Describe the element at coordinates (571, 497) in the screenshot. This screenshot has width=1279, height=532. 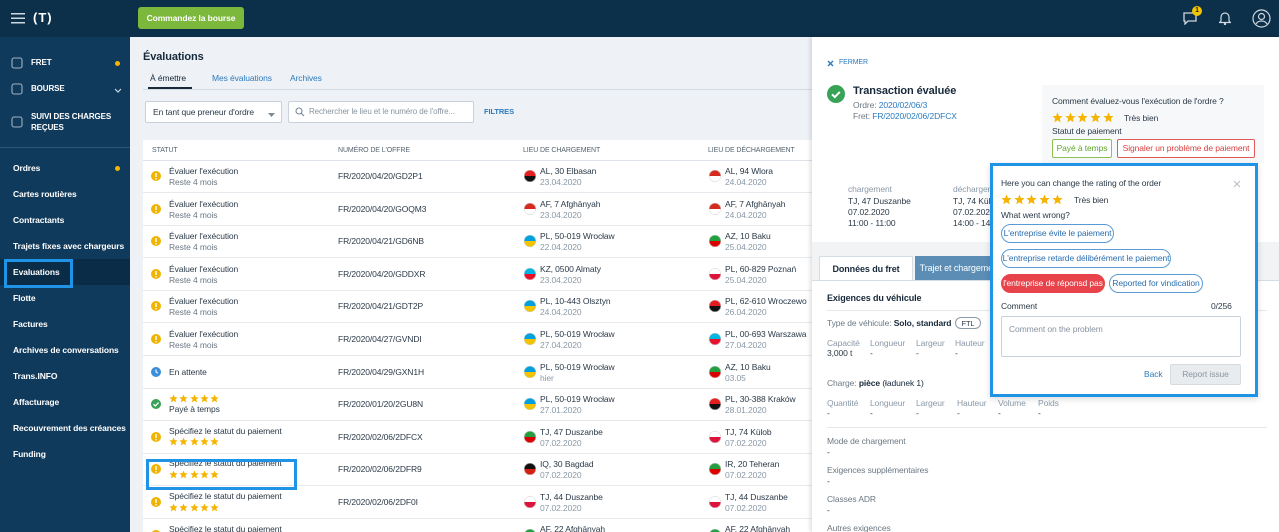
I see `place: TJ, 44 Duszanbe` at that location.